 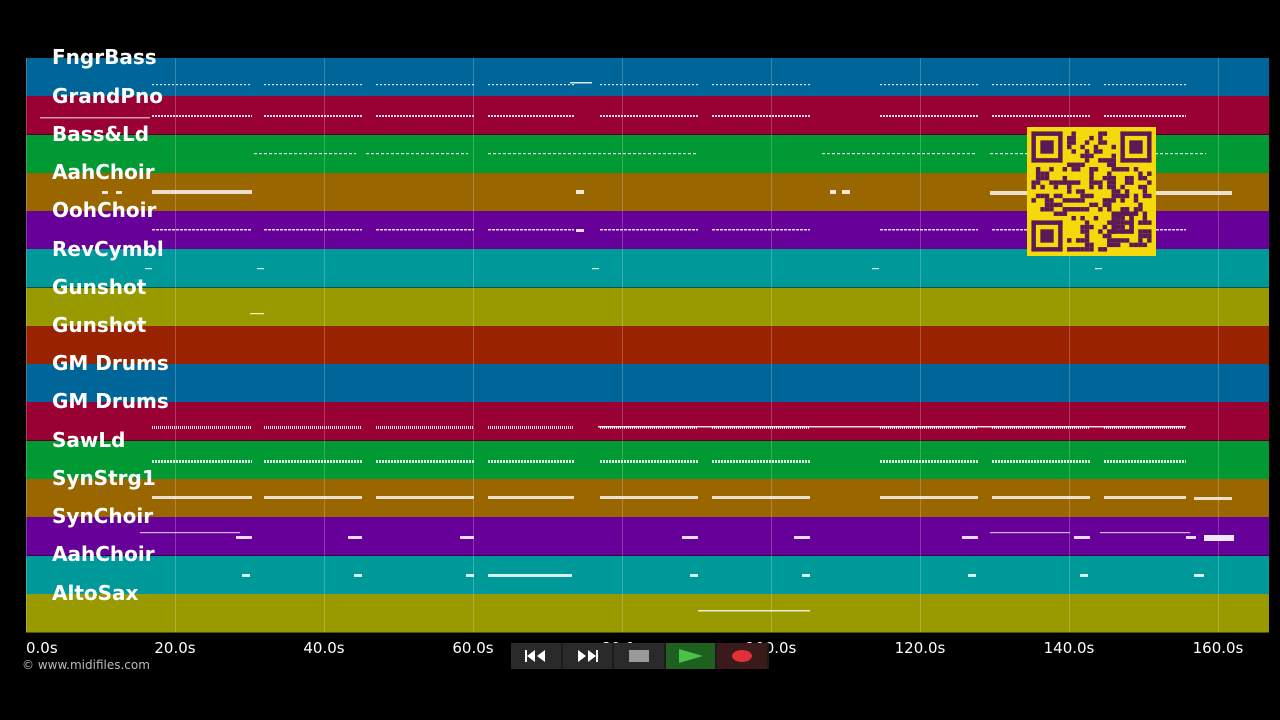 What do you see at coordinates (639, 656) in the screenshot?
I see `stop-button` at bounding box center [639, 656].